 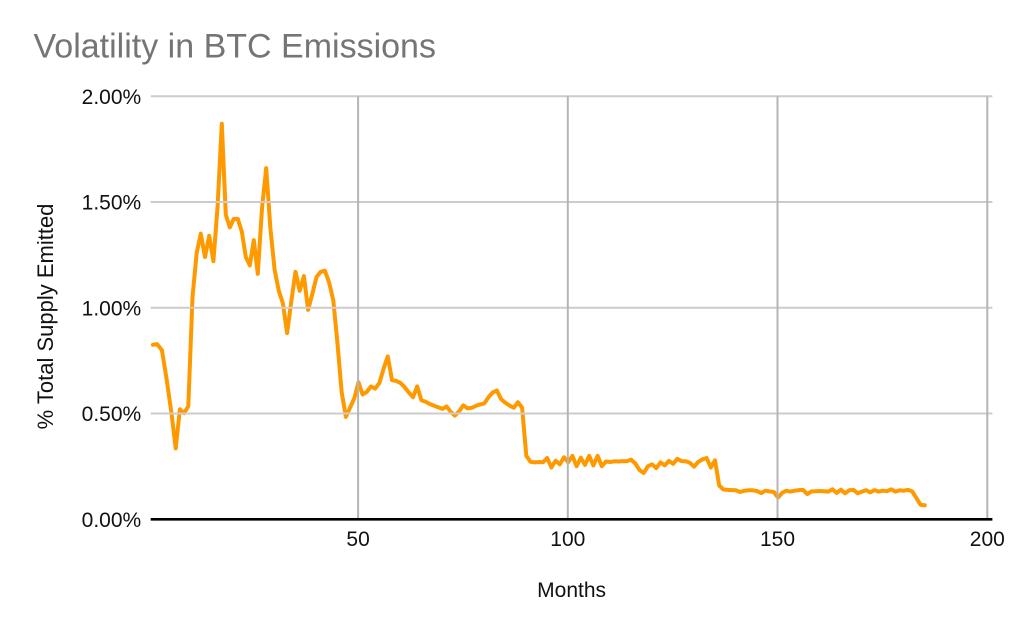 I want to click on svg-text: 1.50%, so click(x=112, y=203).